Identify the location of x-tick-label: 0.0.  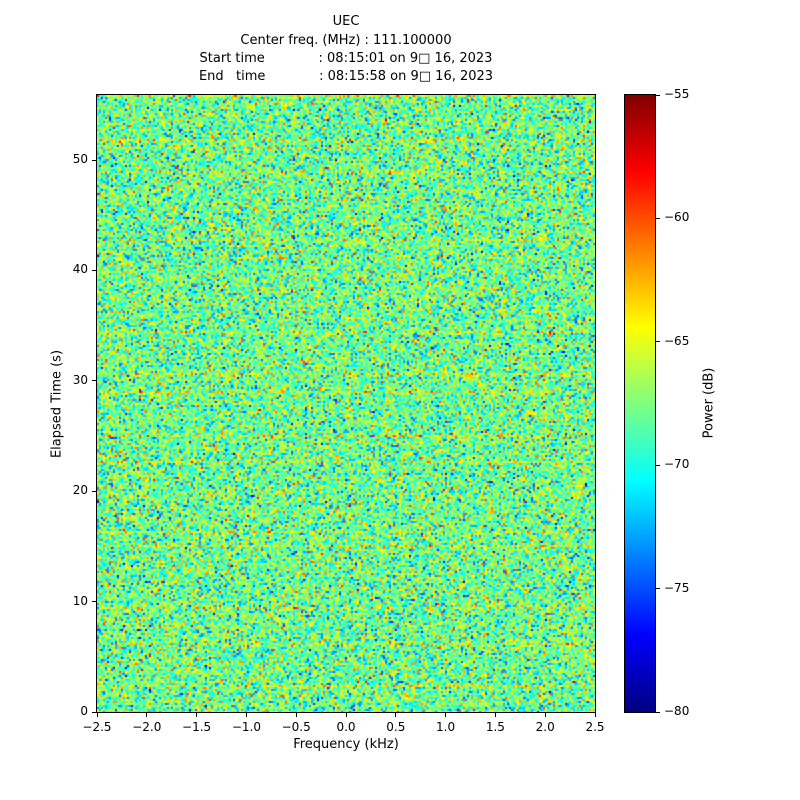
(346, 727).